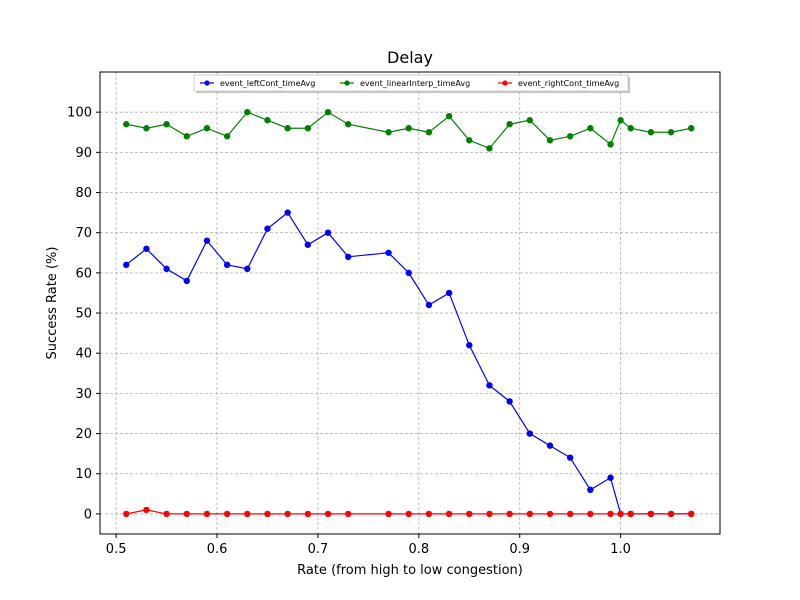  I want to click on y-tick-label: 60, so click(83, 273).